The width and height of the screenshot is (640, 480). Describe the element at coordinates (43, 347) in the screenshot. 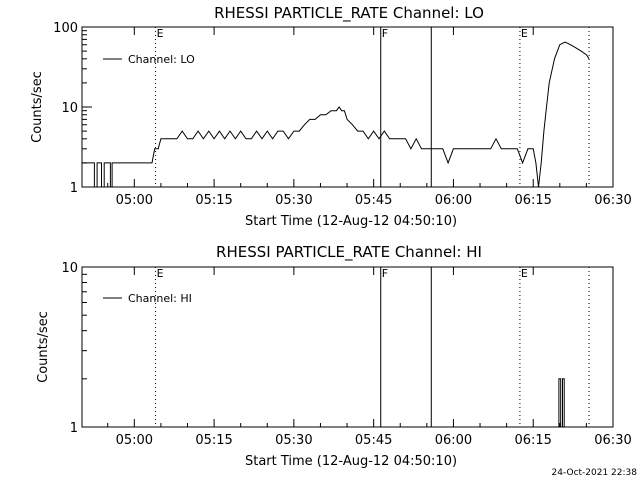

I see `y-axis-label-hi: Counts/sec` at that location.